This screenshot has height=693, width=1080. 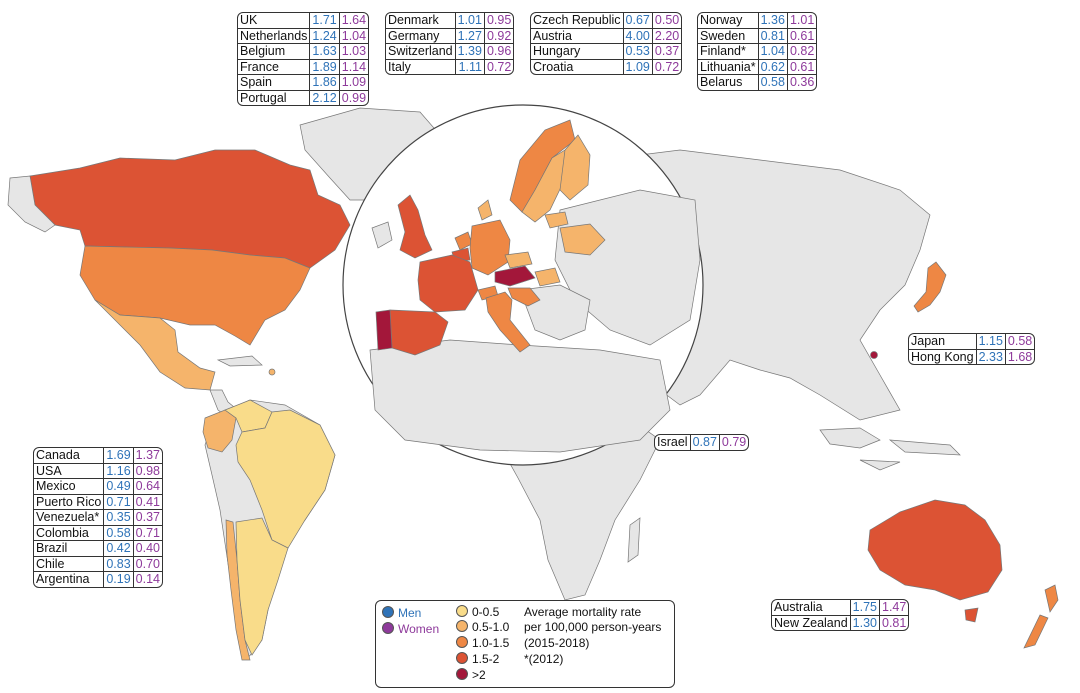 I want to click on women-rate-cell: 0.82, so click(x=802, y=50).